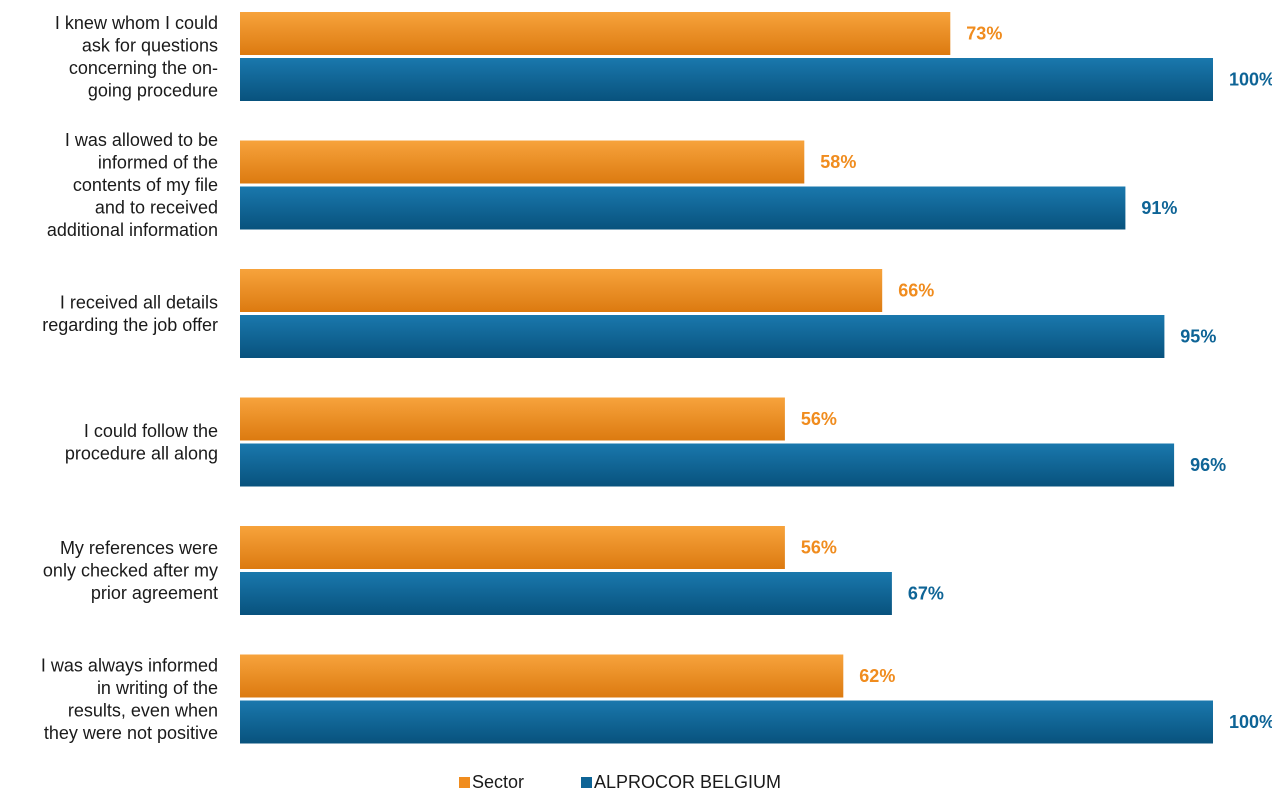 This screenshot has width=1272, height=796. Describe the element at coordinates (141, 140) in the screenshot. I see `category-label-line: I was allowed to be` at that location.